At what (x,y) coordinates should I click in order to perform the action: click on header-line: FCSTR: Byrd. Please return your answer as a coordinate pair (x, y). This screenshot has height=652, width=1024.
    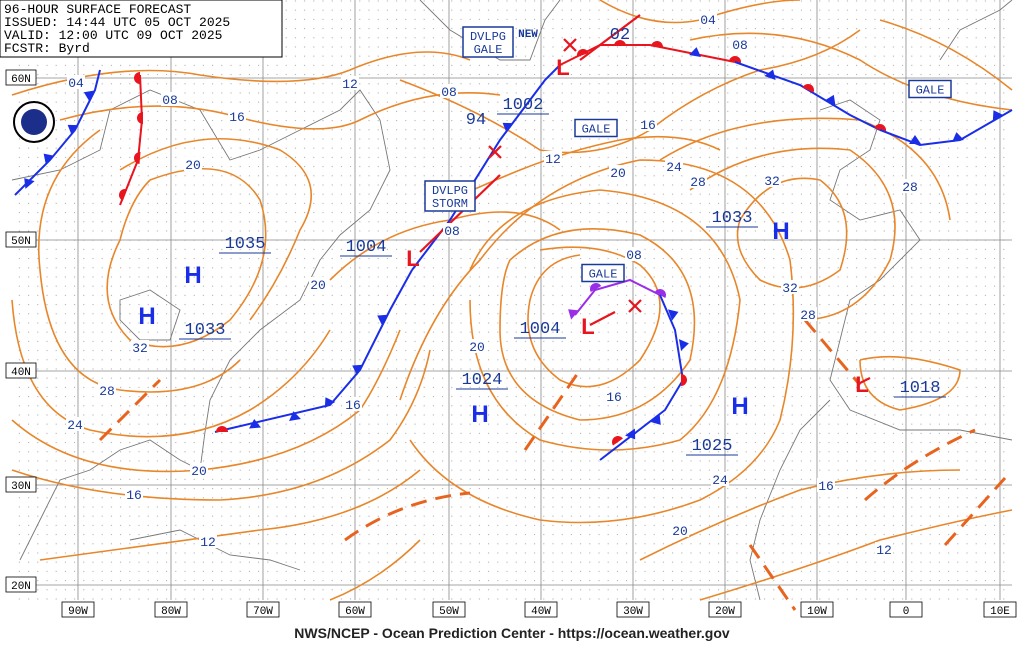
    Looking at the image, I should click on (47, 48).